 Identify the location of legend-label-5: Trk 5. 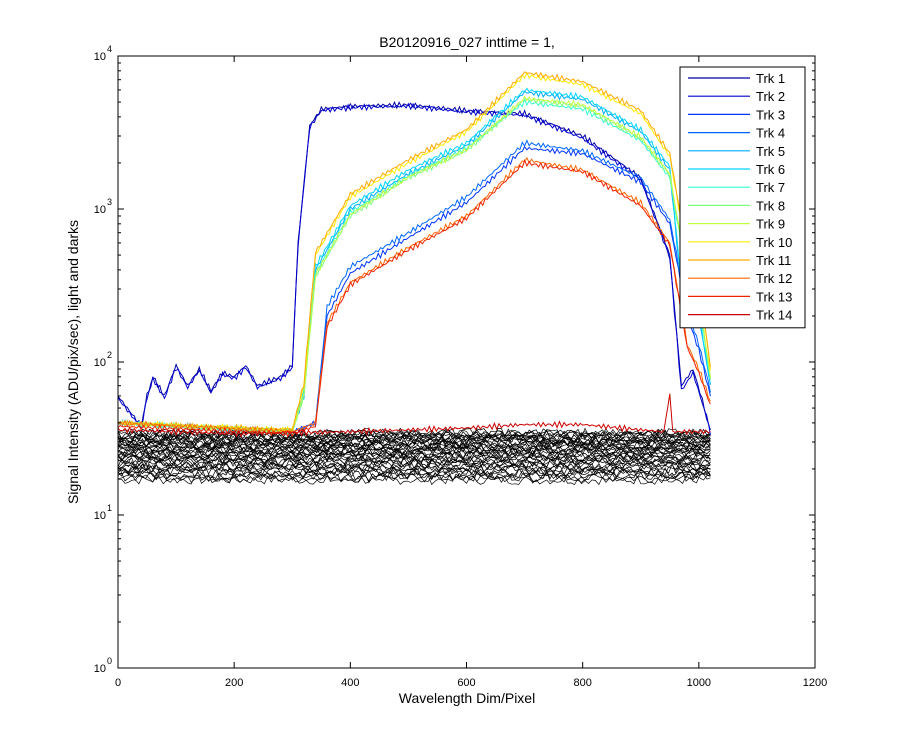
(770, 151).